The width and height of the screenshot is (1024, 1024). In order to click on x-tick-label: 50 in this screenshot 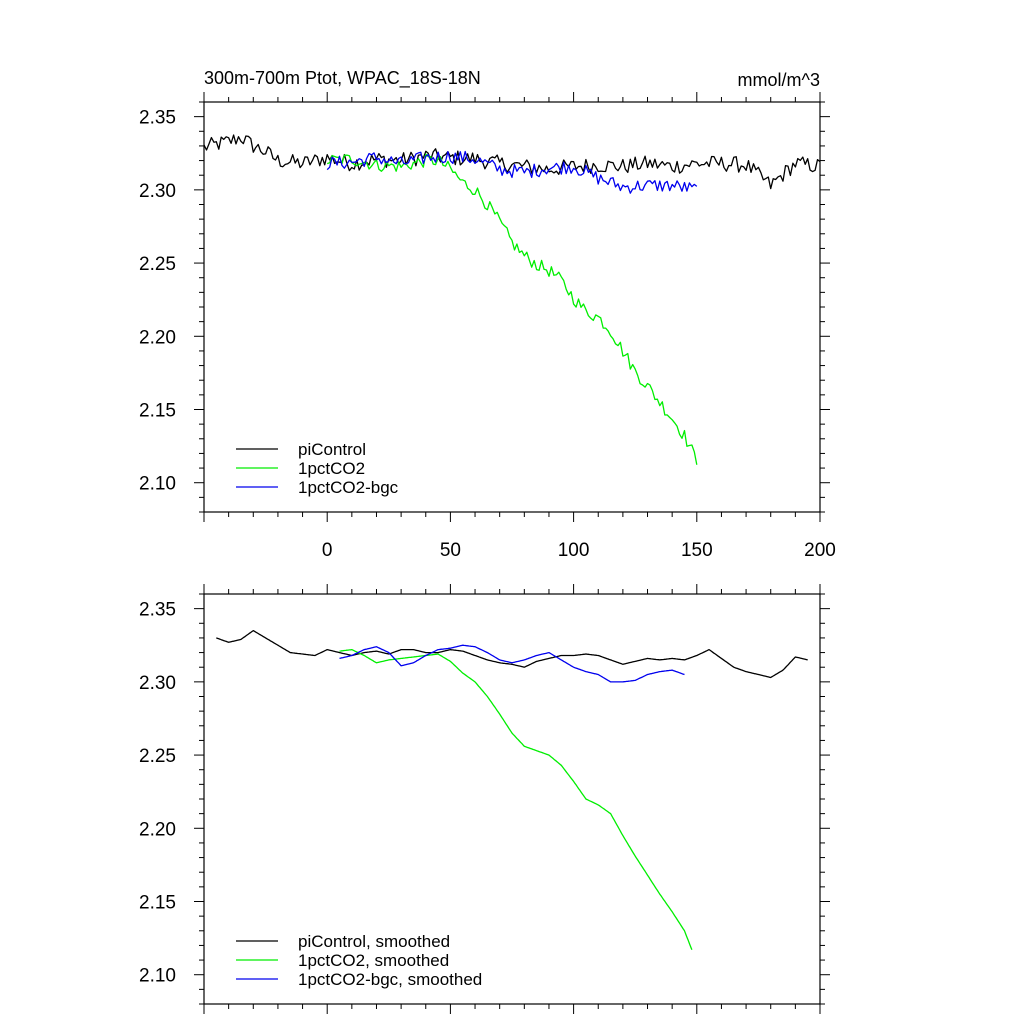, I will do `click(450, 550)`.